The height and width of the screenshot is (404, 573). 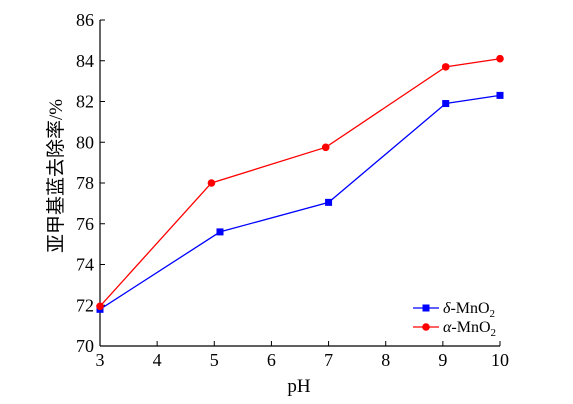 I want to click on y-tick-label: 74, so click(x=85, y=265).